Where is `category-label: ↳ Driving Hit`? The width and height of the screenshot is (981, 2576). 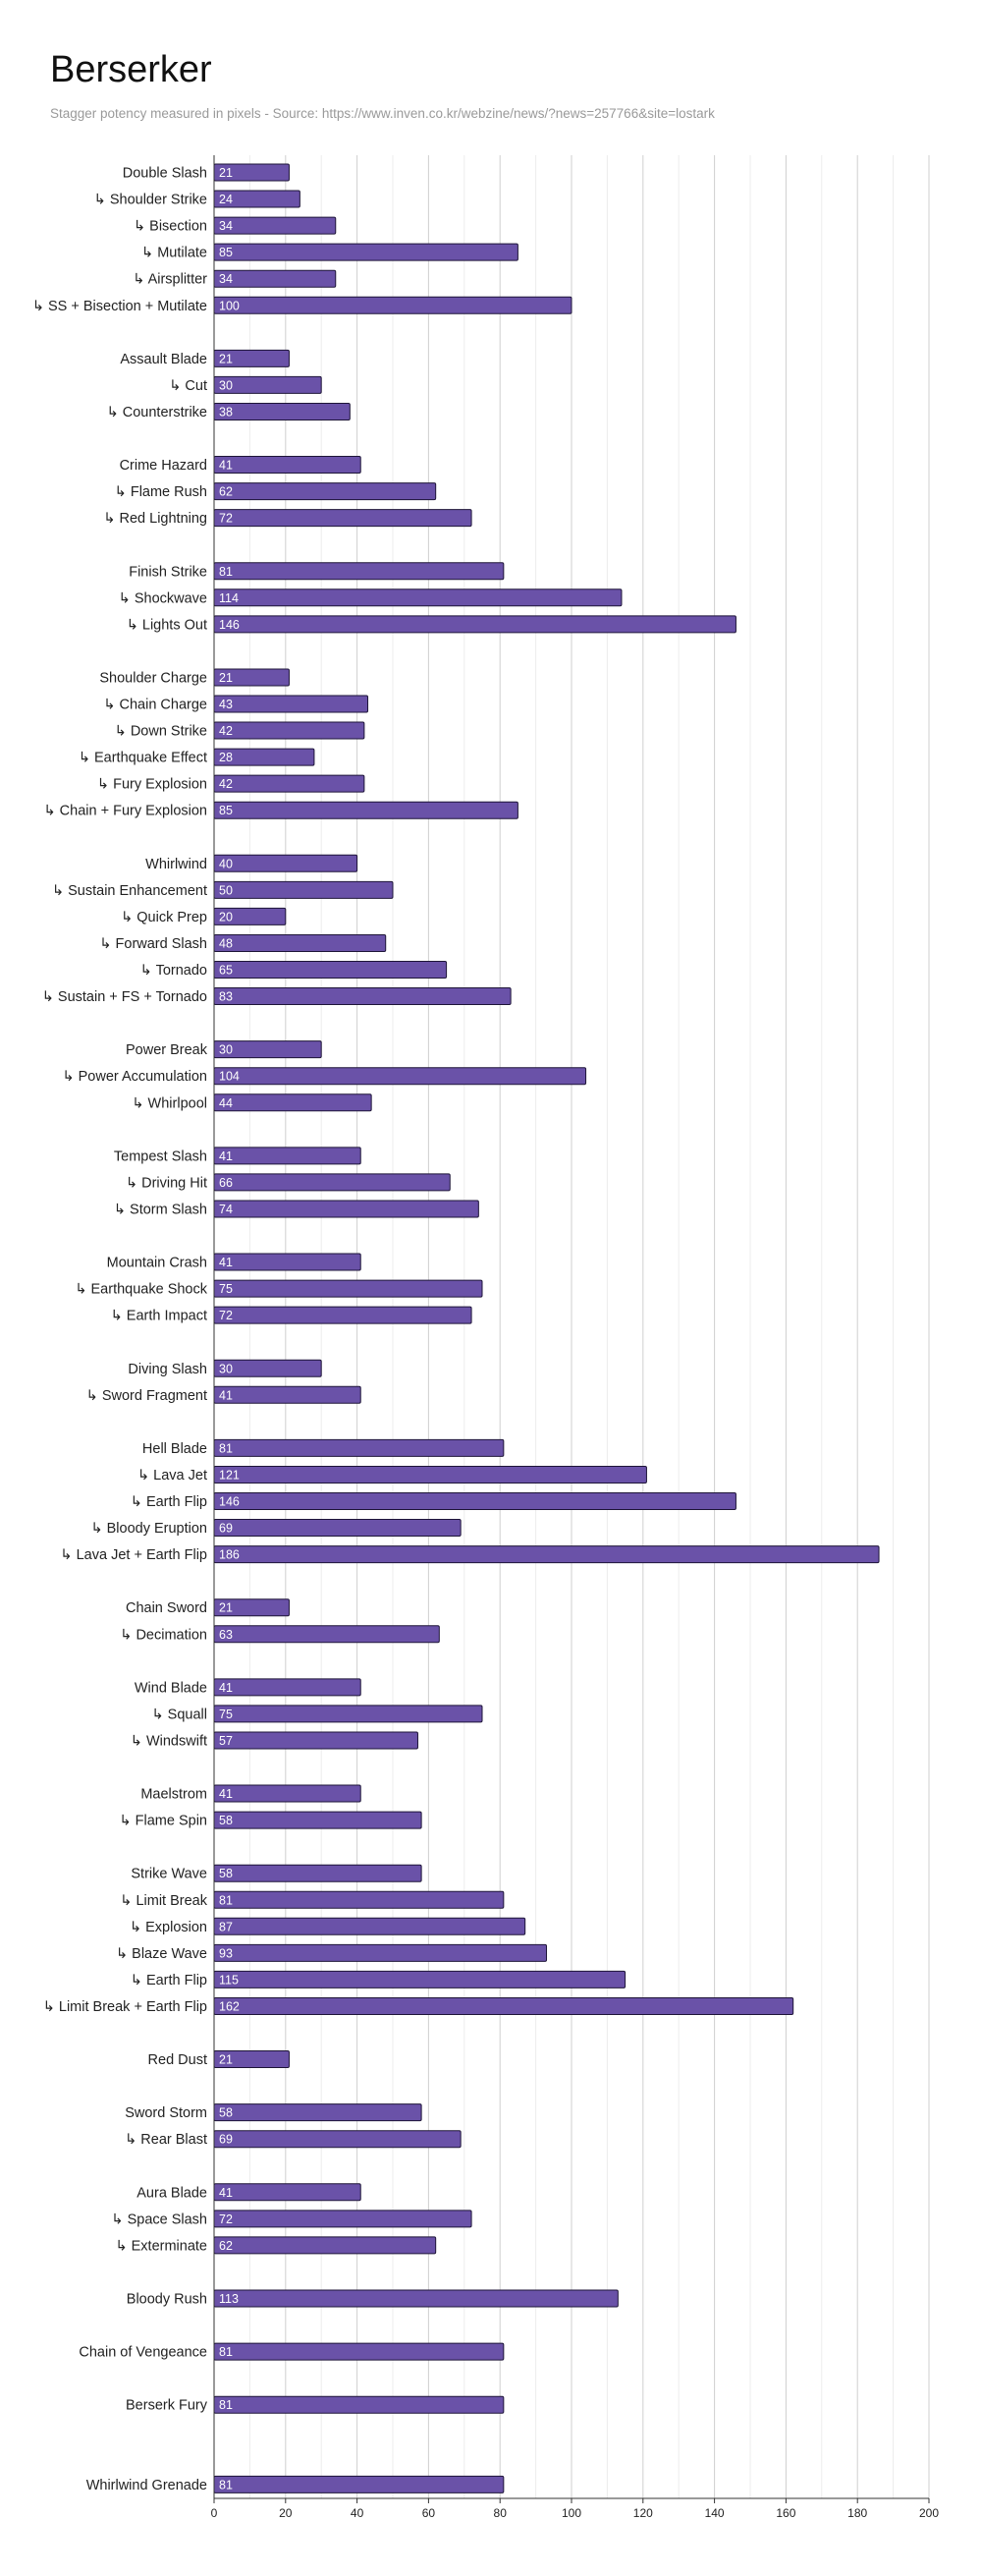
category-label: ↳ Driving Hit is located at coordinates (166, 1183).